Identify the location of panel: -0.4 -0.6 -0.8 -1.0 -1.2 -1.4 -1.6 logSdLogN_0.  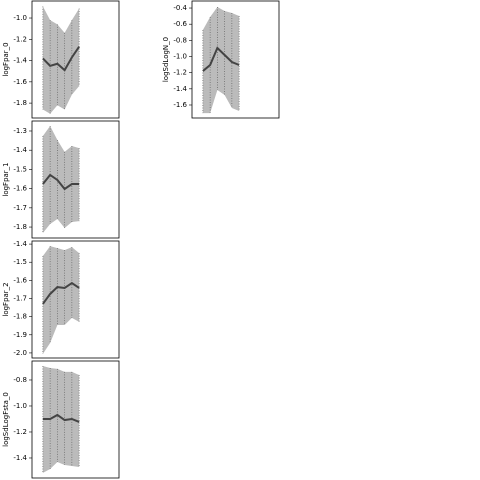
(221, 59).